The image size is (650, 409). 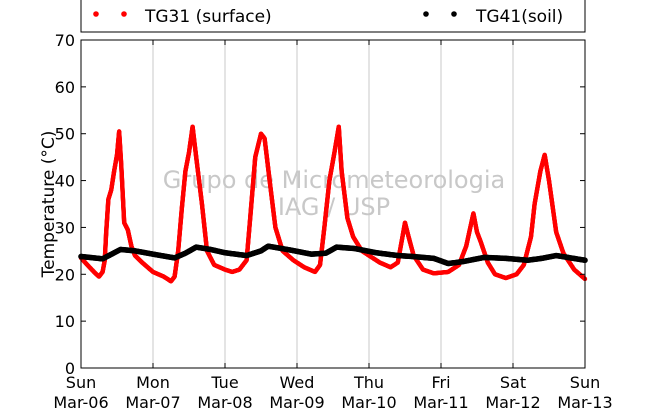 I want to click on x-tick-label-day: Sun, so click(x=585, y=382).